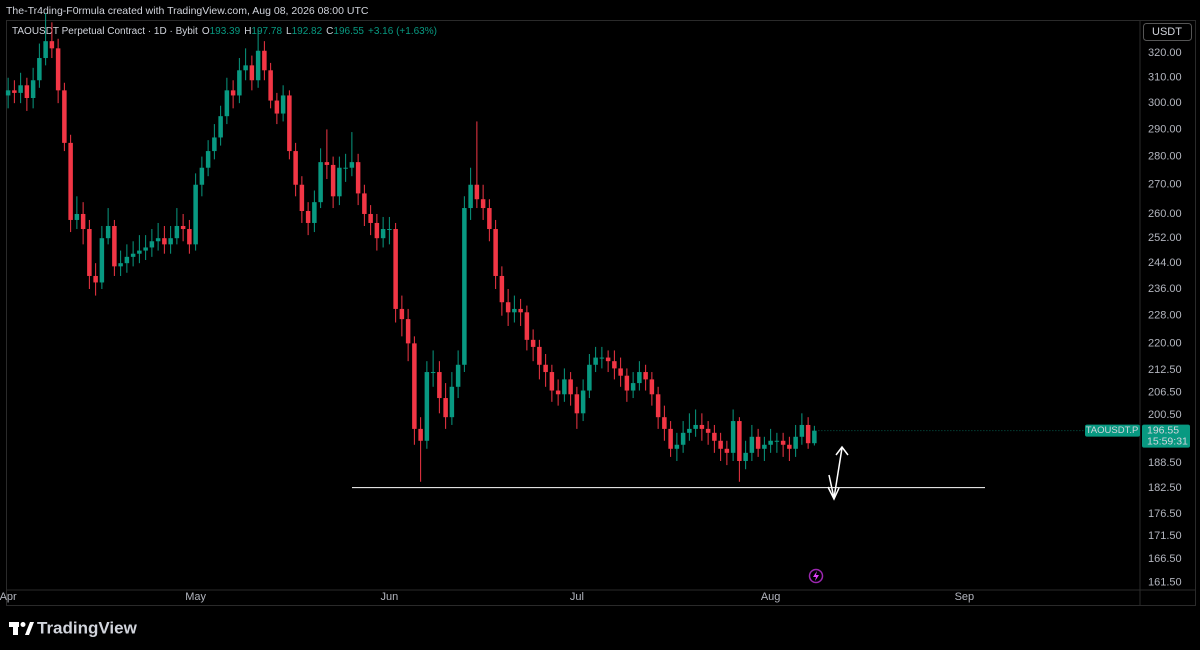  Describe the element at coordinates (225, 31) in the screenshot. I see `ohlc-value: 193.39` at that location.